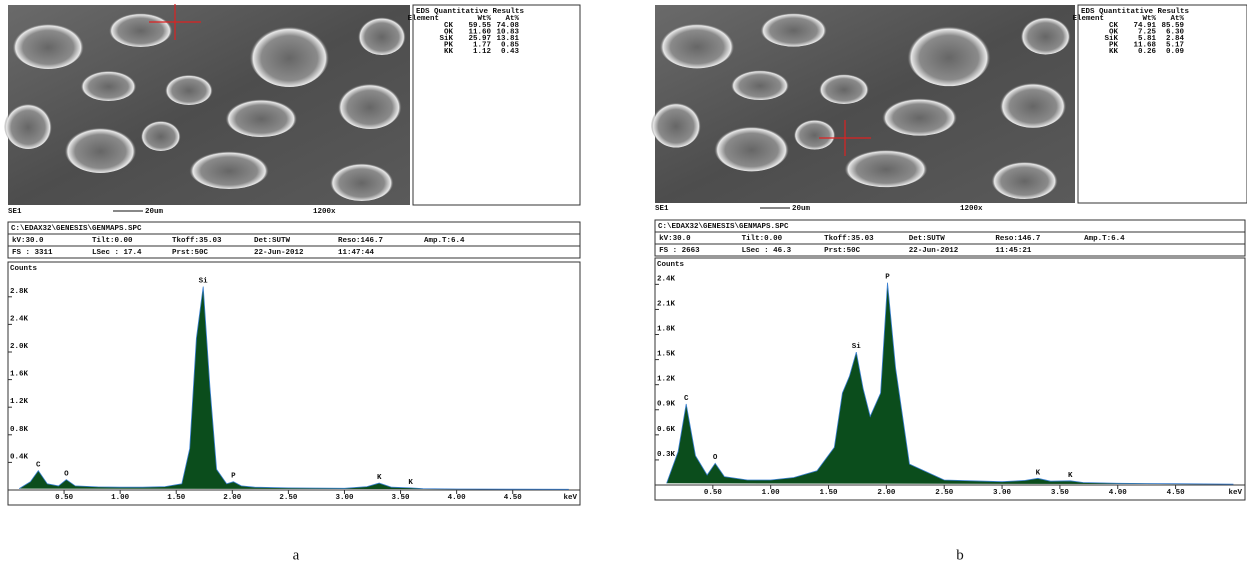 Image resolution: width=1247 pixels, height=564 pixels. I want to click on x-tick-label: 3.50, so click(1060, 493).